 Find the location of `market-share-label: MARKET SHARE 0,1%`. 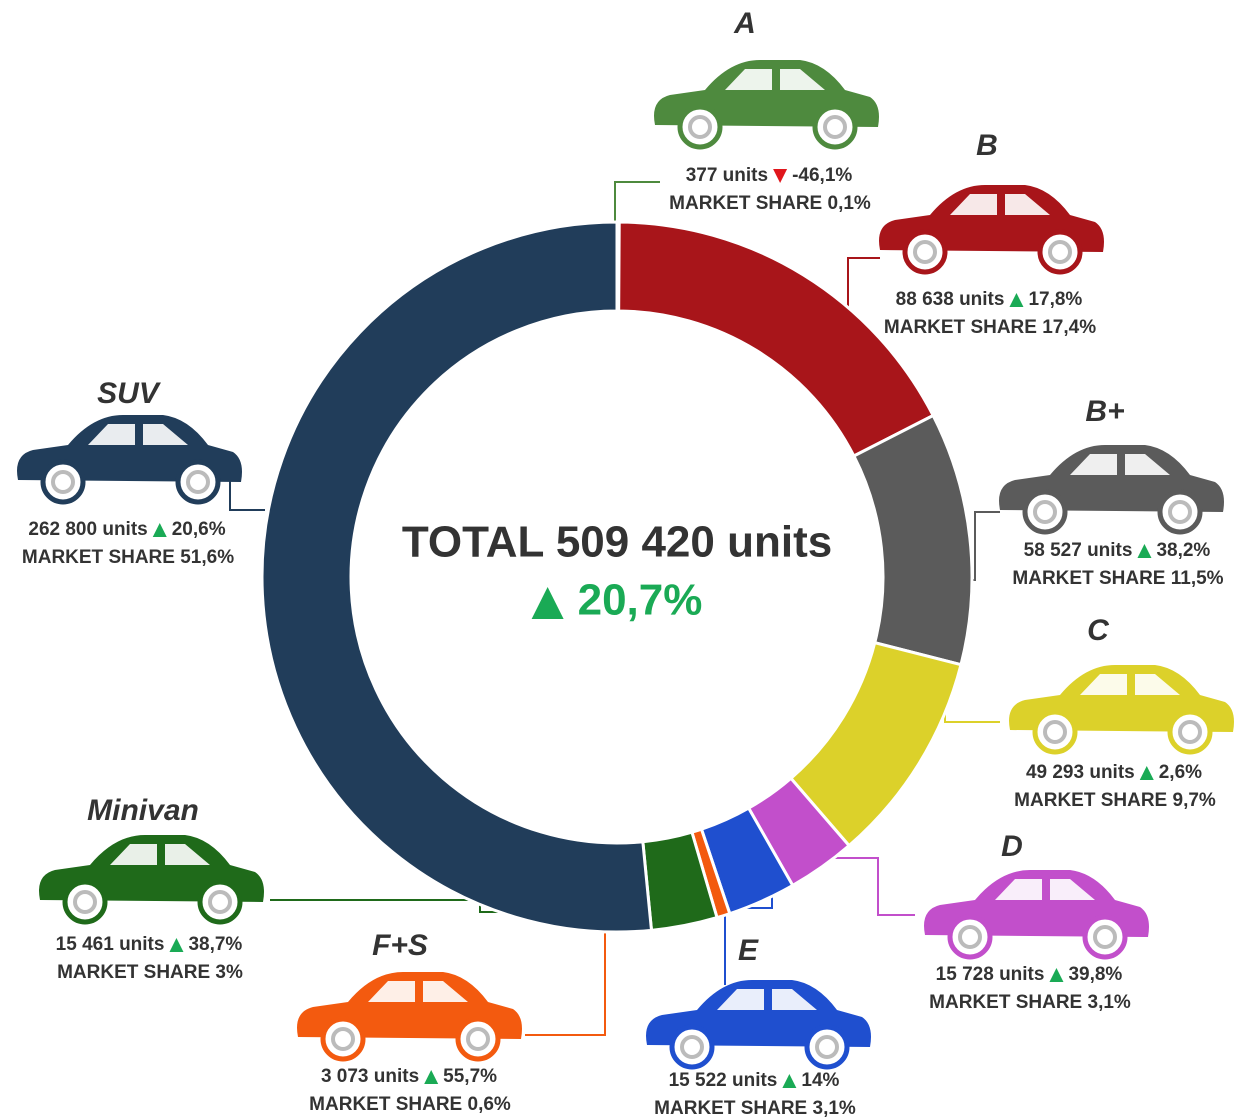

market-share-label: MARKET SHARE 0,1% is located at coordinates (770, 203).